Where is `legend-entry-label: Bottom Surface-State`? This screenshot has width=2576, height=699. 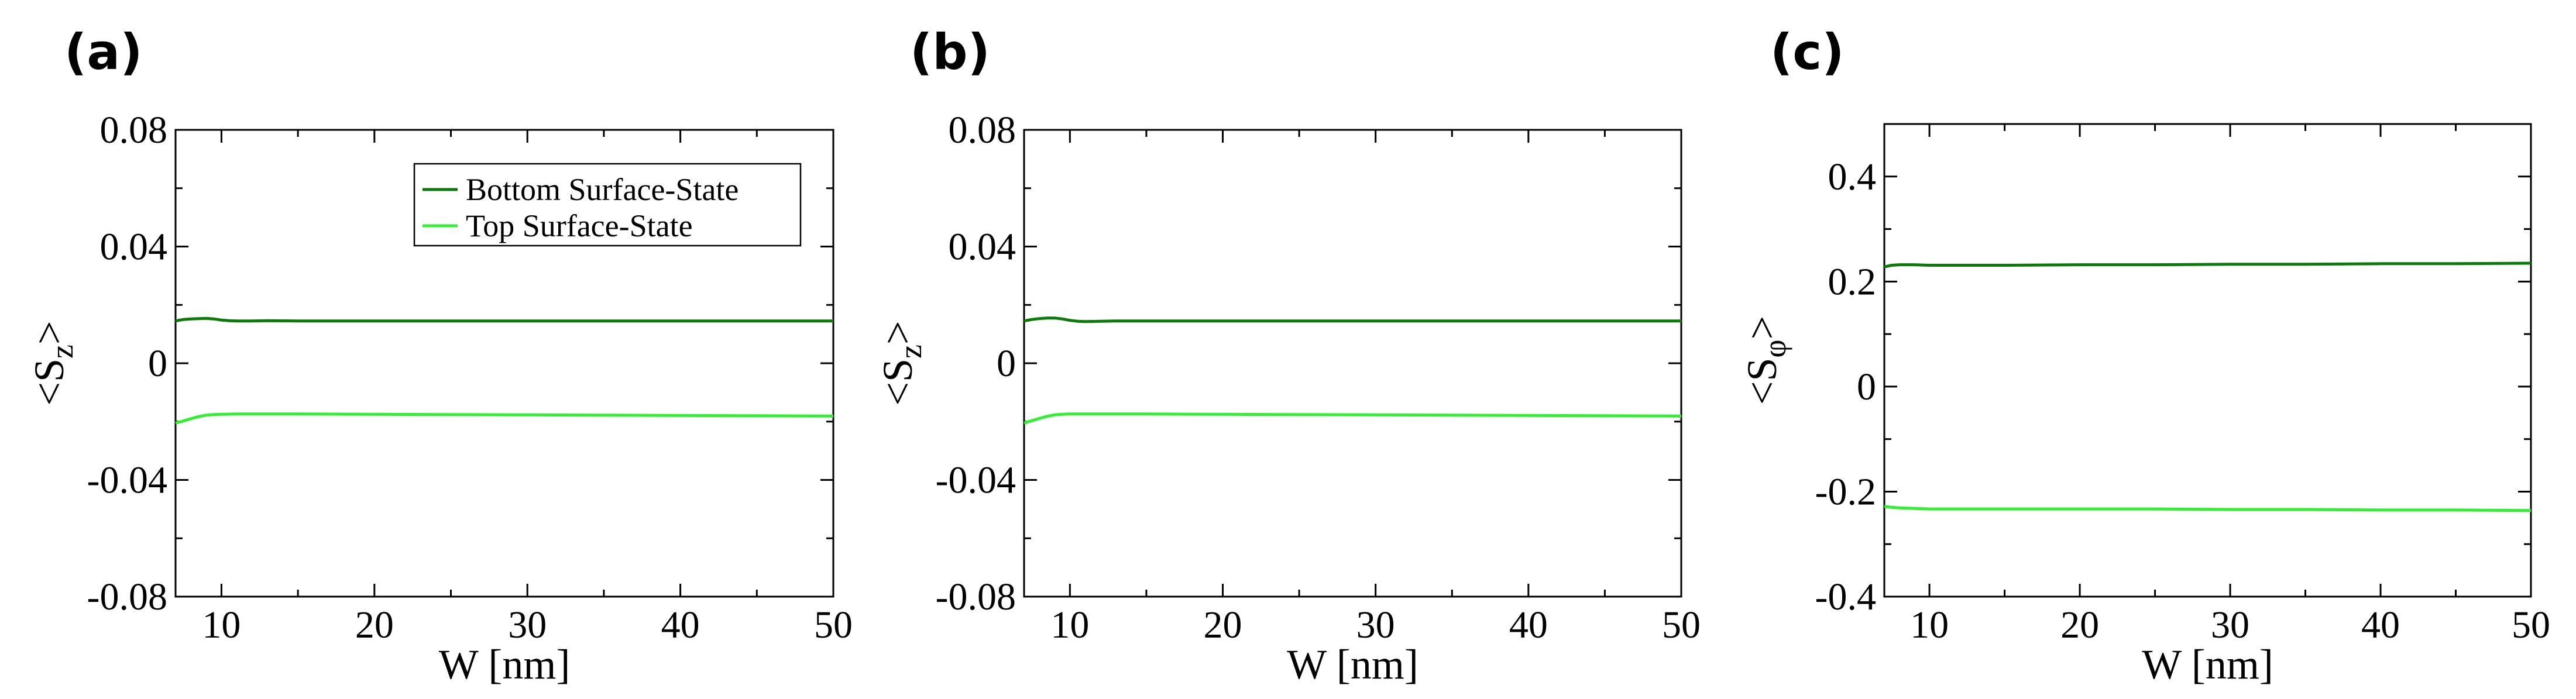 legend-entry-label: Bottom Surface-State is located at coordinates (602, 189).